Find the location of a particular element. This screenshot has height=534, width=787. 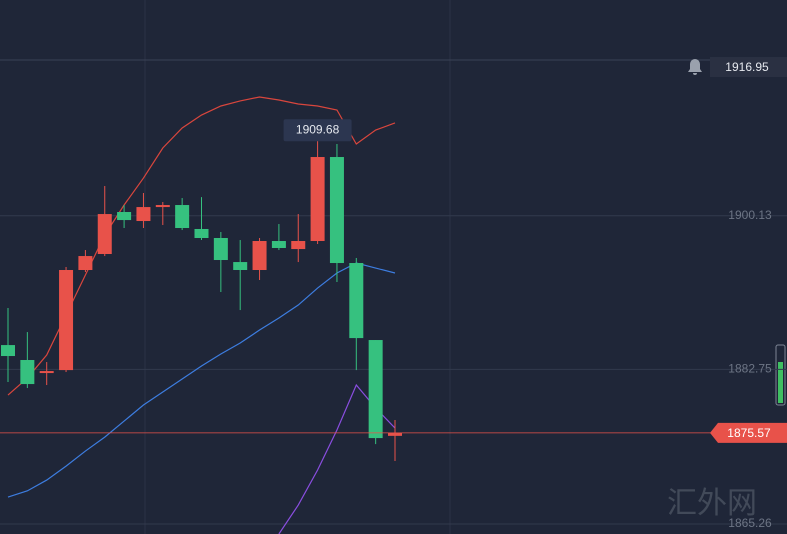

price-tag is located at coordinates (748, 432).